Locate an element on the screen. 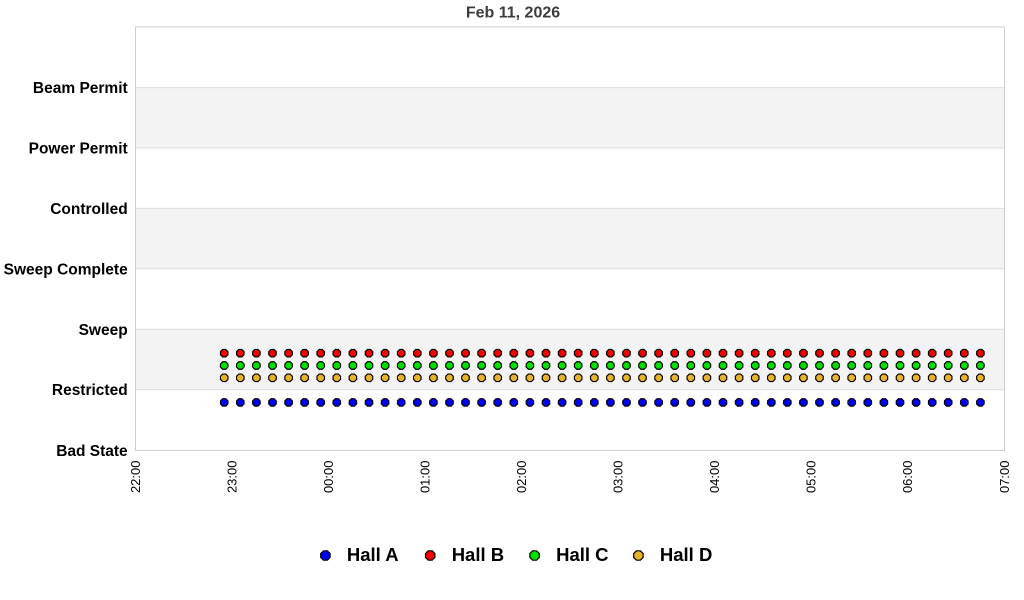 Image resolution: width=1024 pixels, height=600 pixels. svg-text: Hall D is located at coordinates (686, 554).